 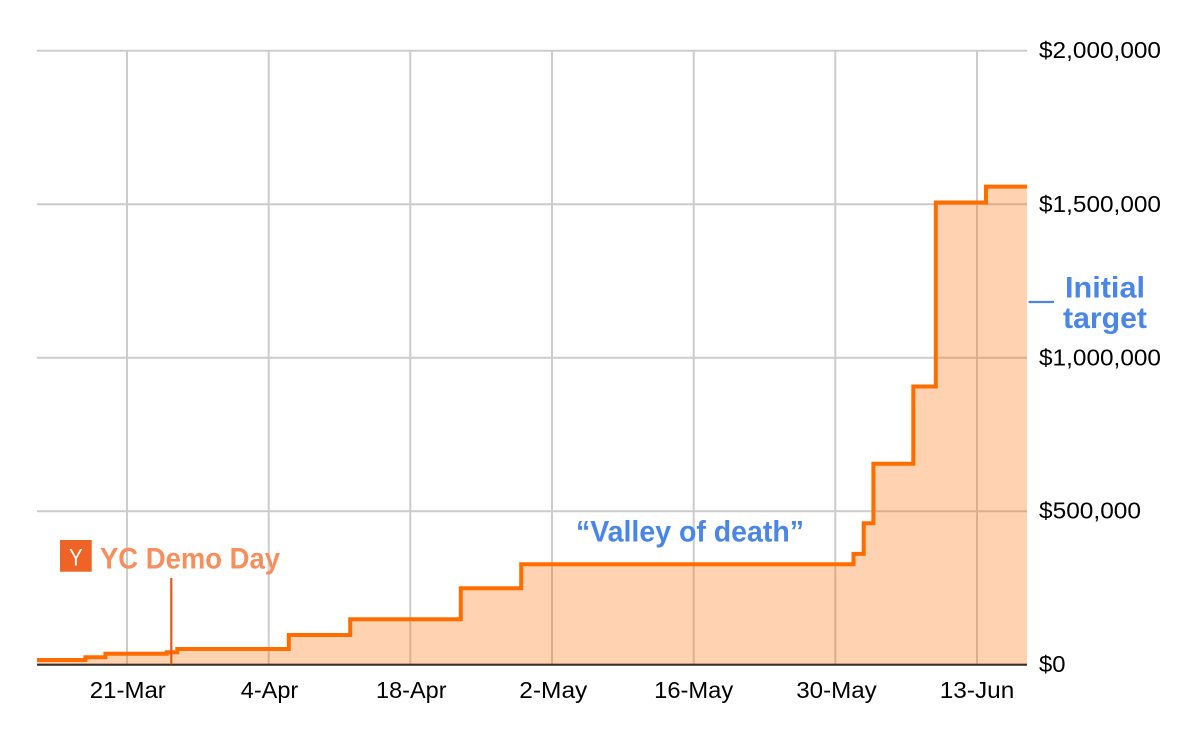 I want to click on svg-text: $1,000,000, so click(x=1100, y=357).